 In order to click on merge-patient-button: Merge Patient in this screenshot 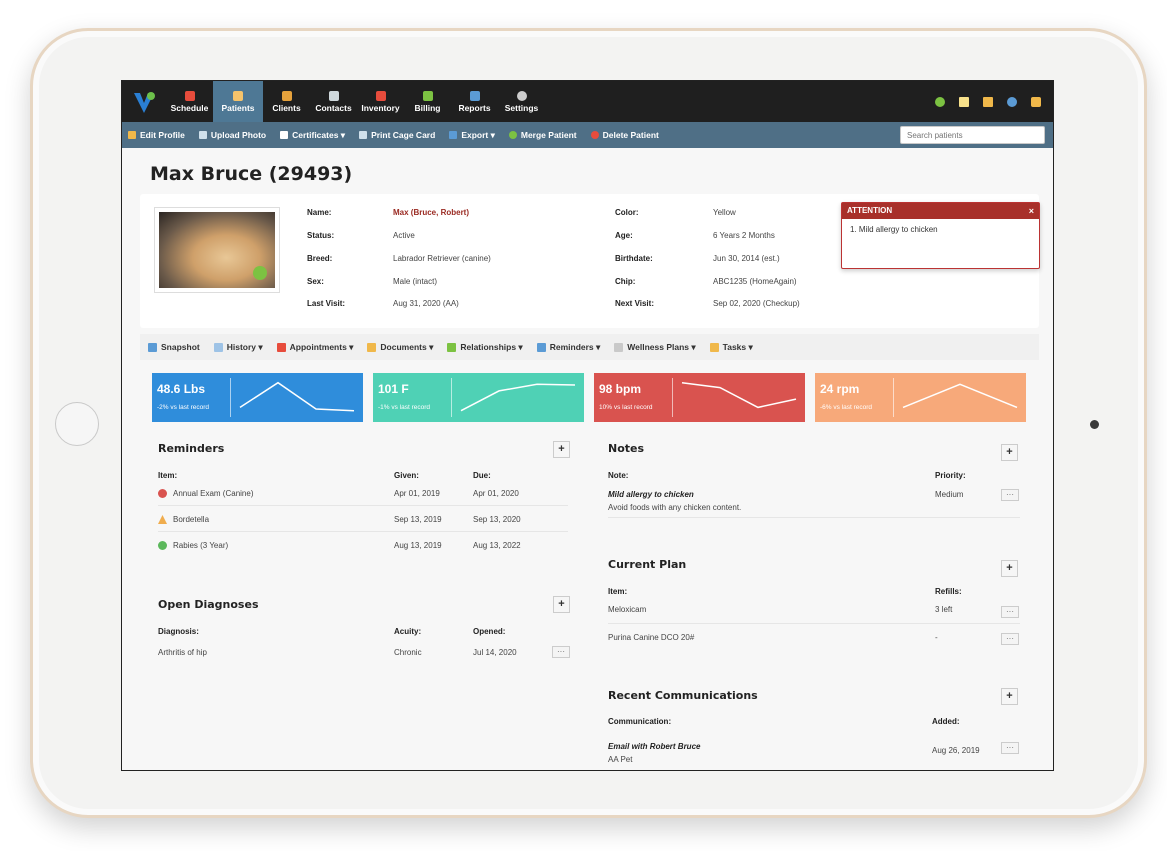, I will do `click(542, 135)`.